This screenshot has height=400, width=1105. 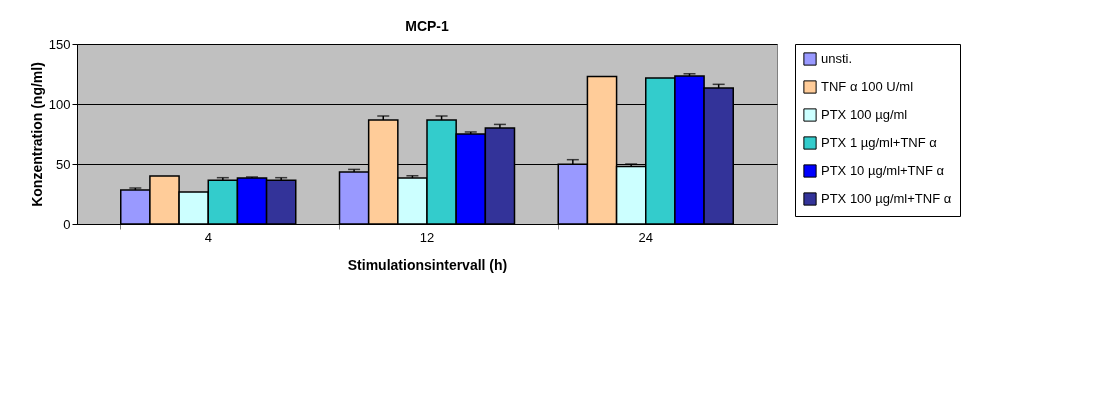 I want to click on legend-label: PTX 100 µg/ml, so click(x=864, y=114).